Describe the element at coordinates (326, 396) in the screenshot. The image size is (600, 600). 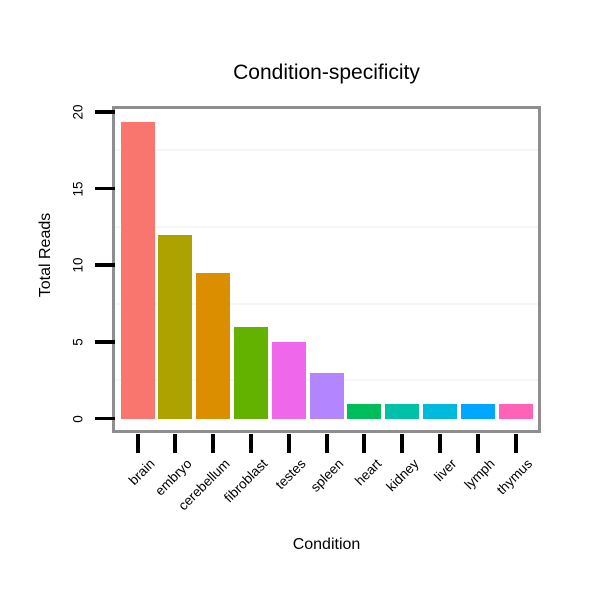
I see `bar-spleen` at that location.